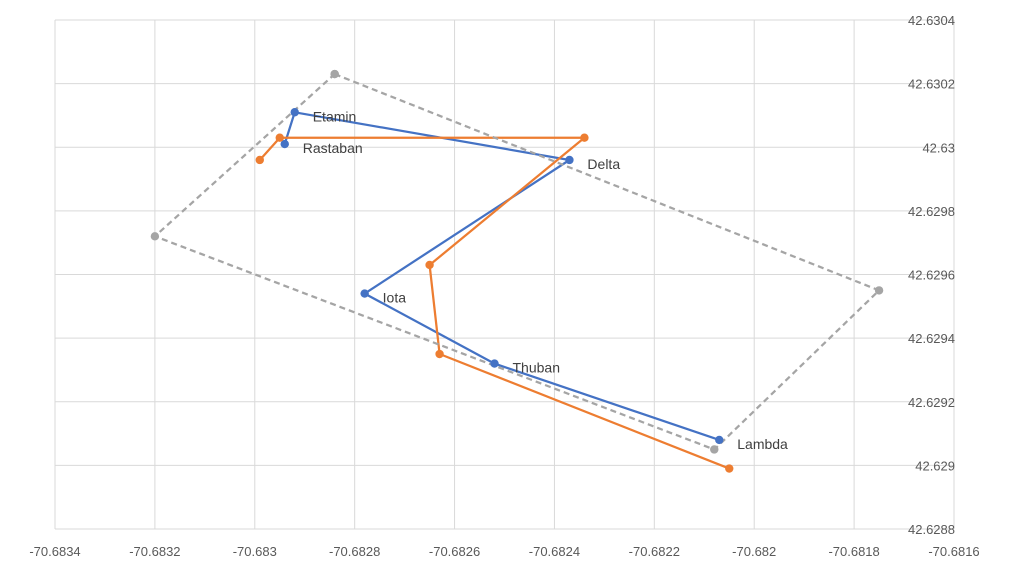 The image size is (1010, 578). Describe the element at coordinates (931, 84) in the screenshot. I see `y-tick-label: 42.6302` at that location.